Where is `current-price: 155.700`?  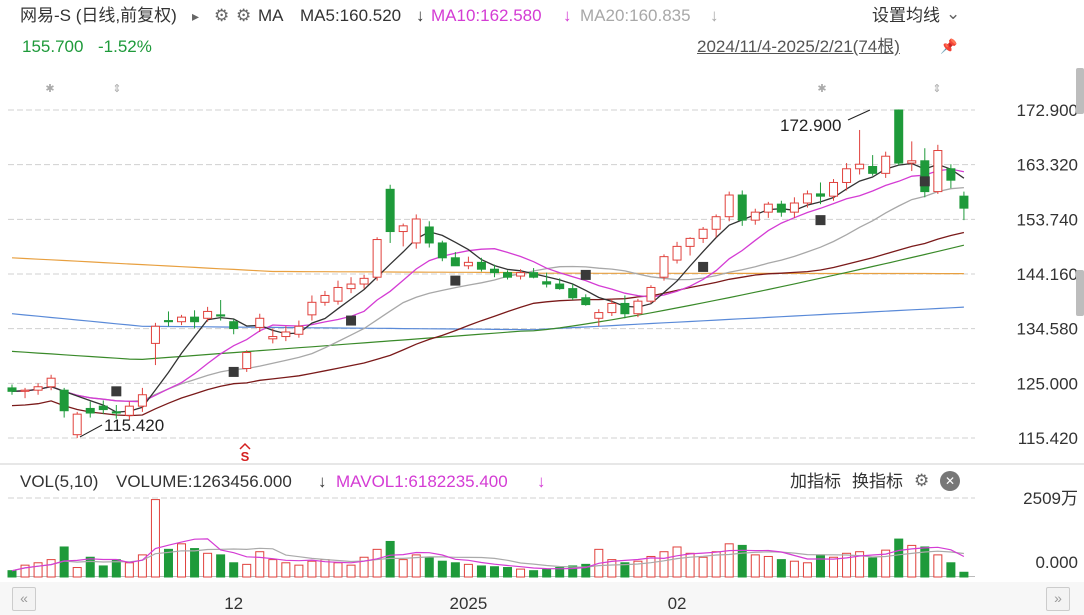
current-price: 155.700 is located at coordinates (53, 46).